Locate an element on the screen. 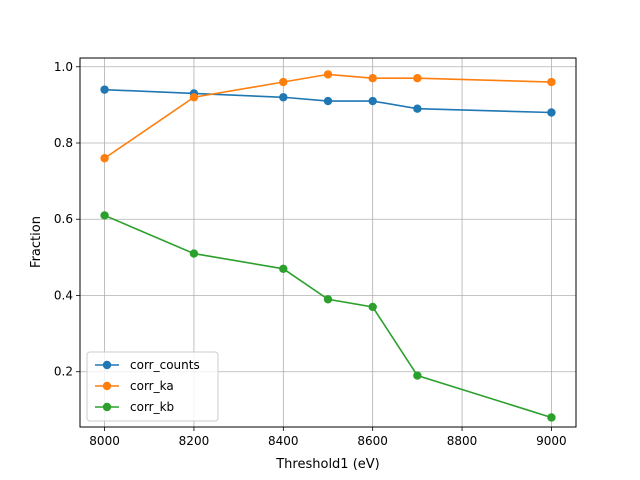 The height and width of the screenshot is (480, 640). series-corr_ka is located at coordinates (328, 116).